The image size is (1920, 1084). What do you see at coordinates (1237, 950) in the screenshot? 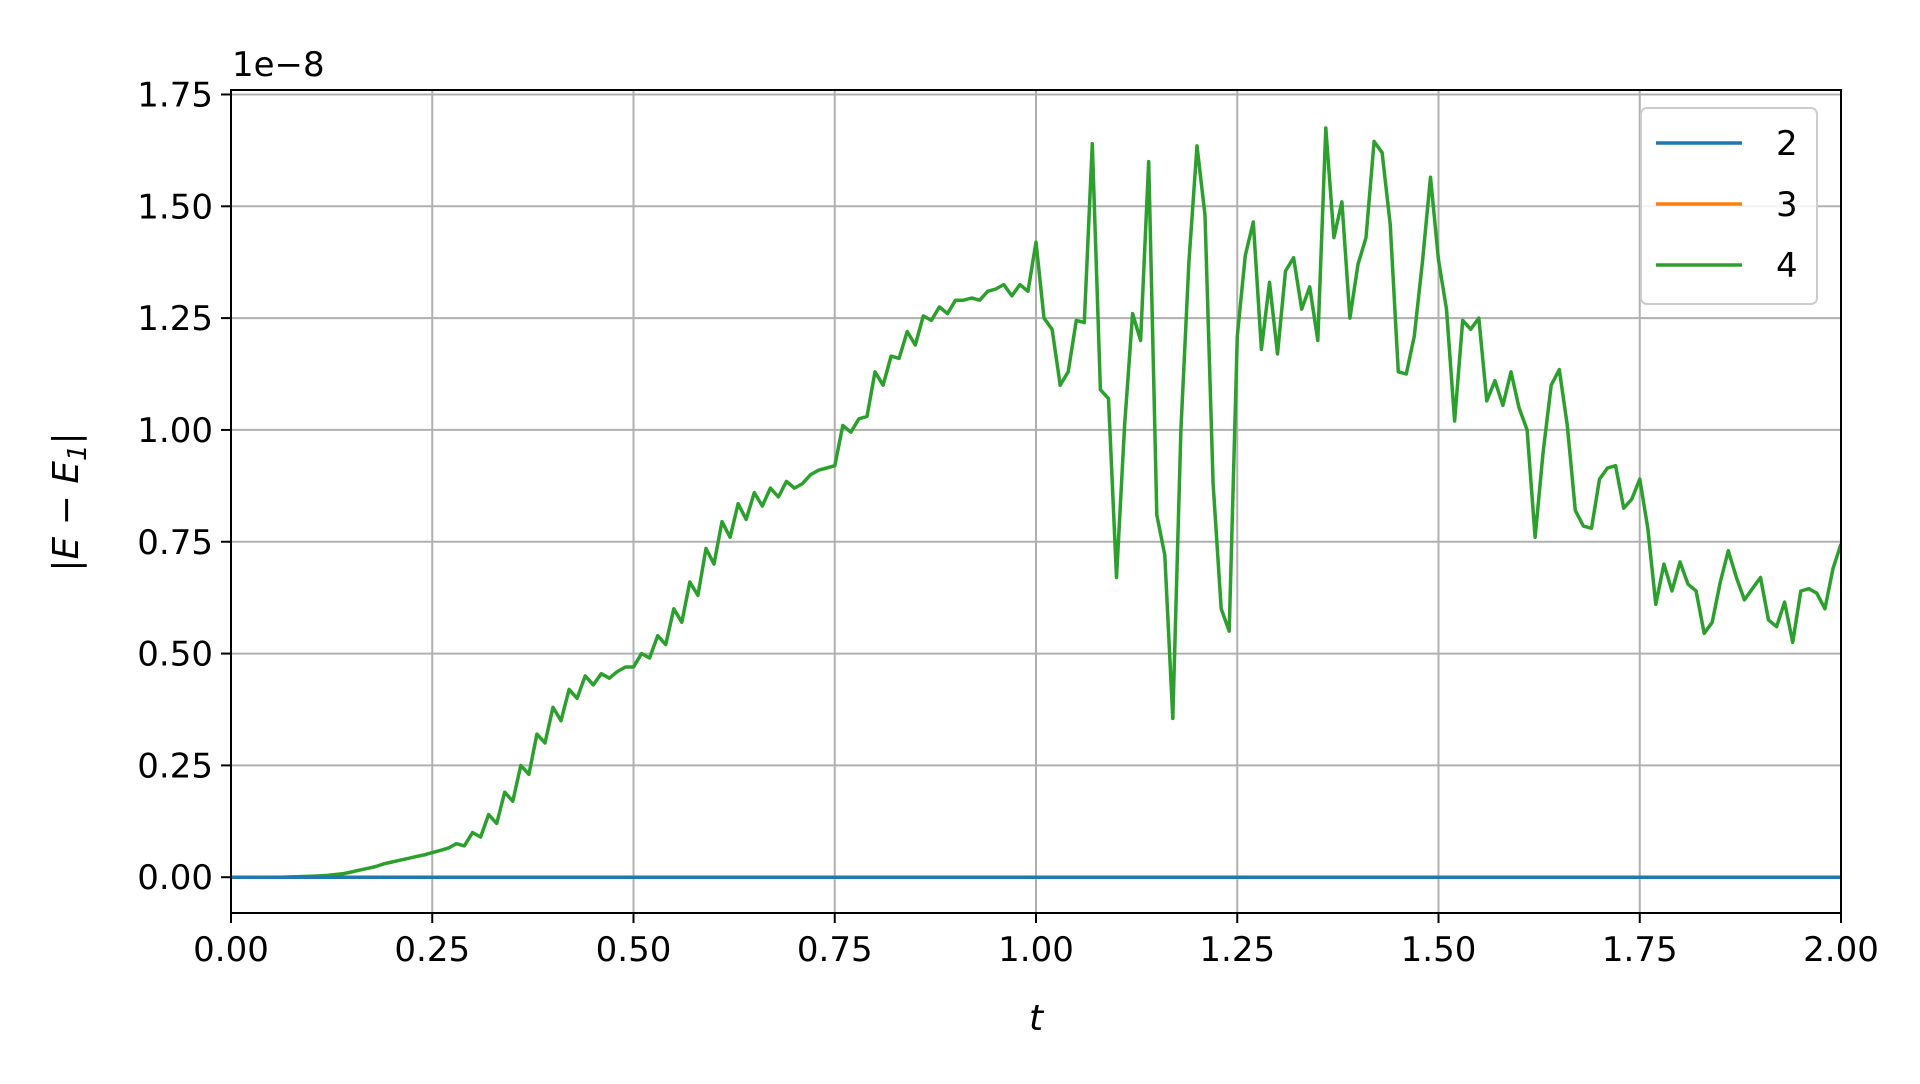
I see `x-tick-label: 1.25` at bounding box center [1237, 950].